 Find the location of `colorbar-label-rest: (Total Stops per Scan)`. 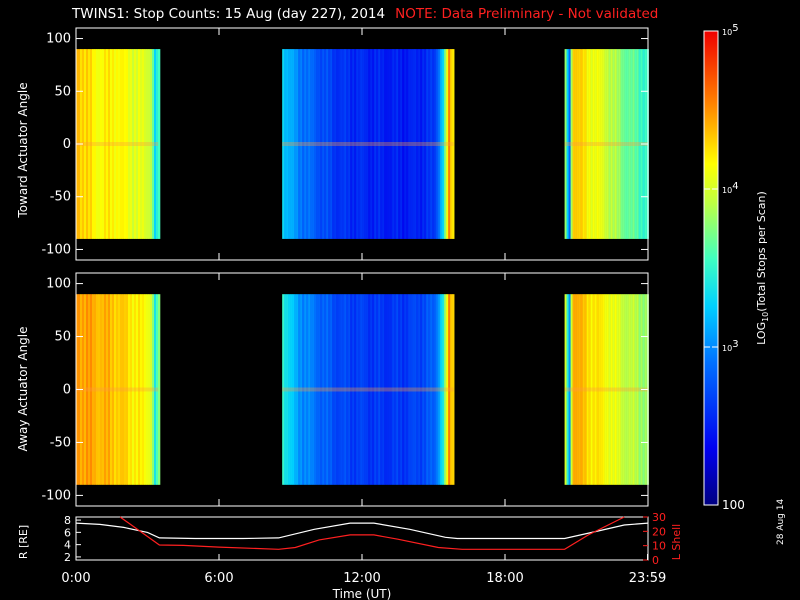

colorbar-label-rest: (Total Stops per Scan) is located at coordinates (761, 251).